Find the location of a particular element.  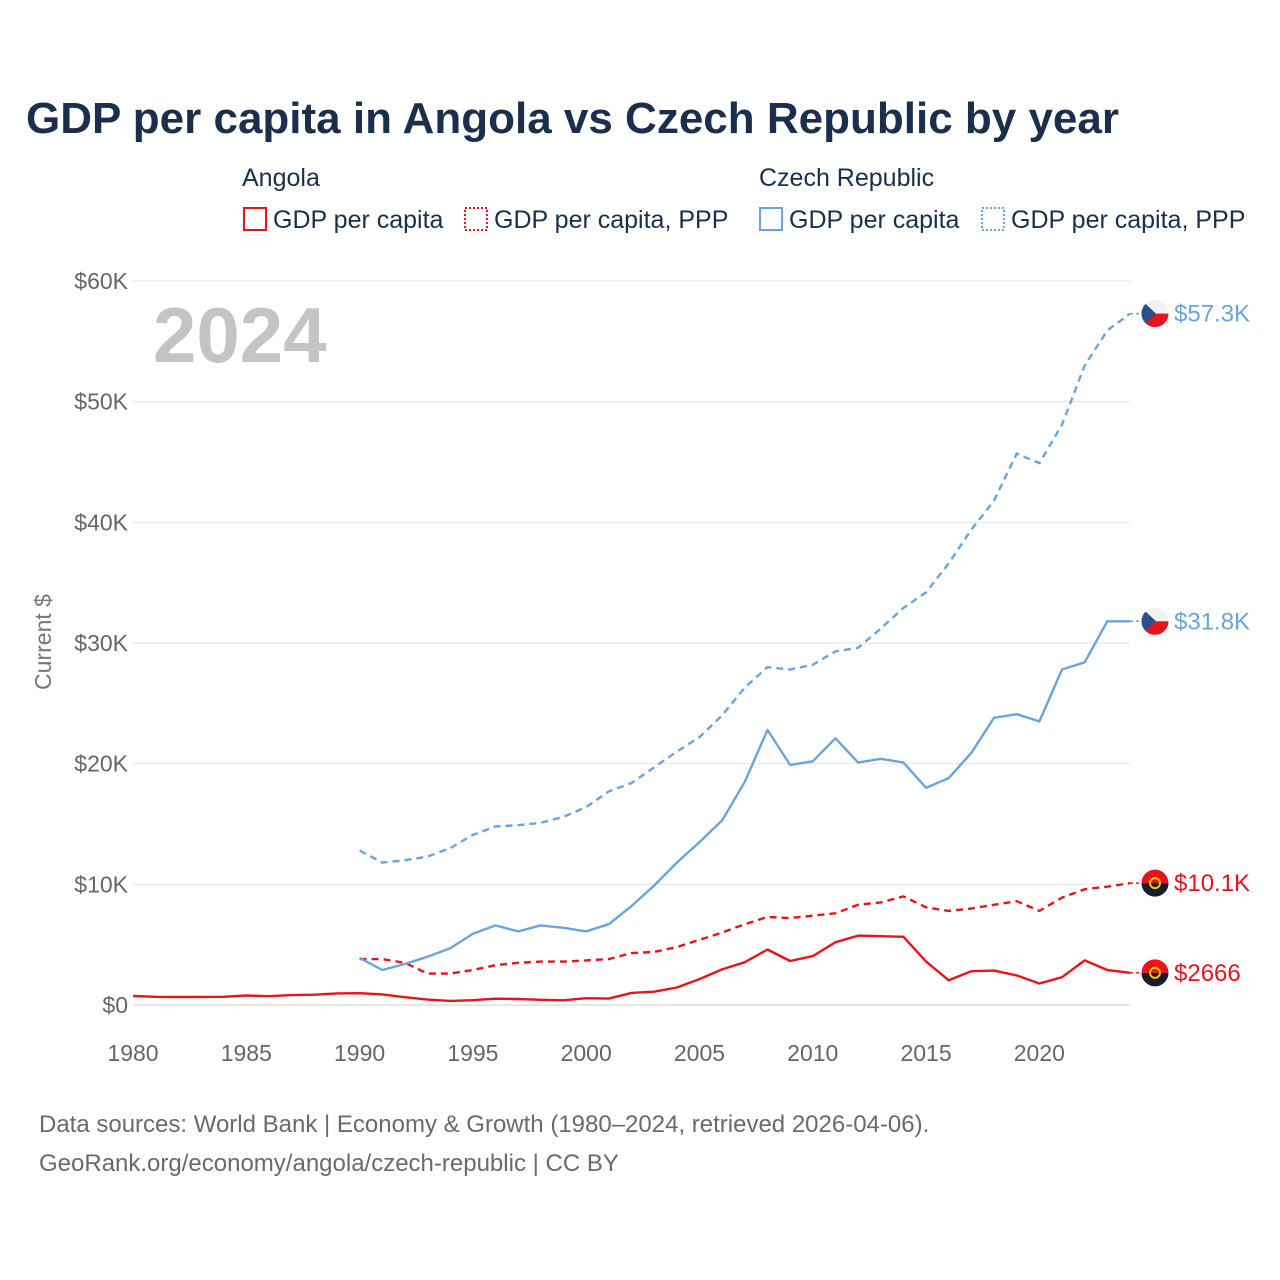

legend-entry-czech-gdp: GDP per capita is located at coordinates (874, 220).